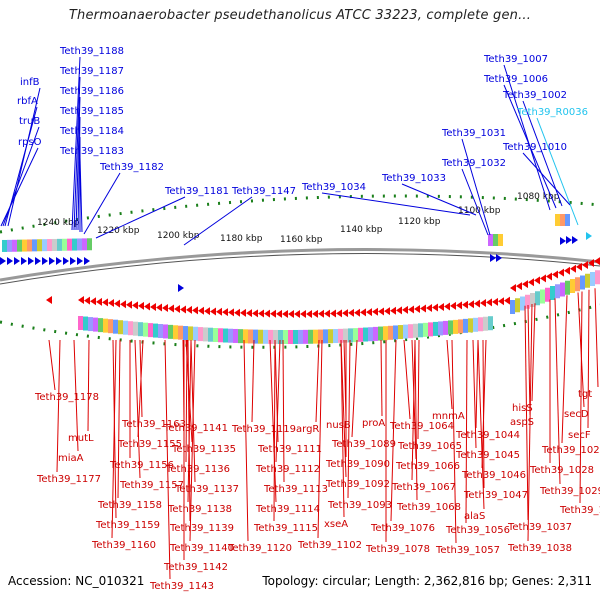  What do you see at coordinates (589, 236) in the screenshot?
I see `rna-gene-arrow` at bounding box center [589, 236].